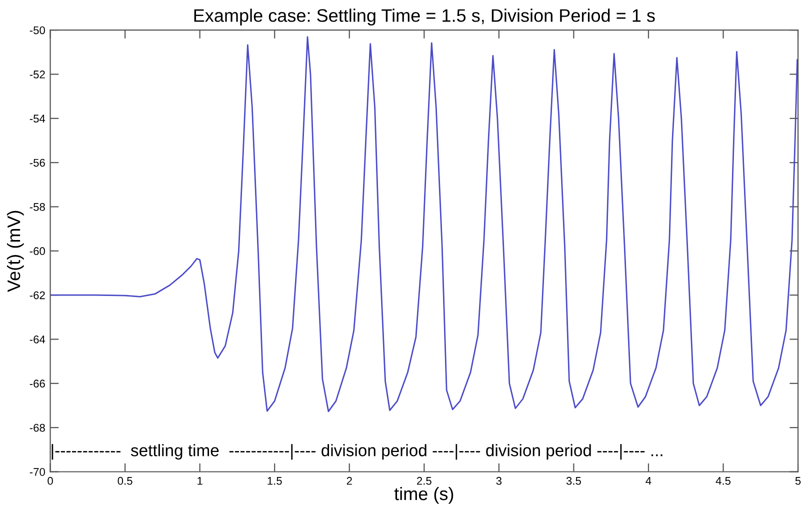 Image resolution: width=811 pixels, height=510 pixels. Describe the element at coordinates (424, 17) in the screenshot. I see `chart-title: Example case: Settling Time = 1.5 s, Division Period = 1 s` at that location.